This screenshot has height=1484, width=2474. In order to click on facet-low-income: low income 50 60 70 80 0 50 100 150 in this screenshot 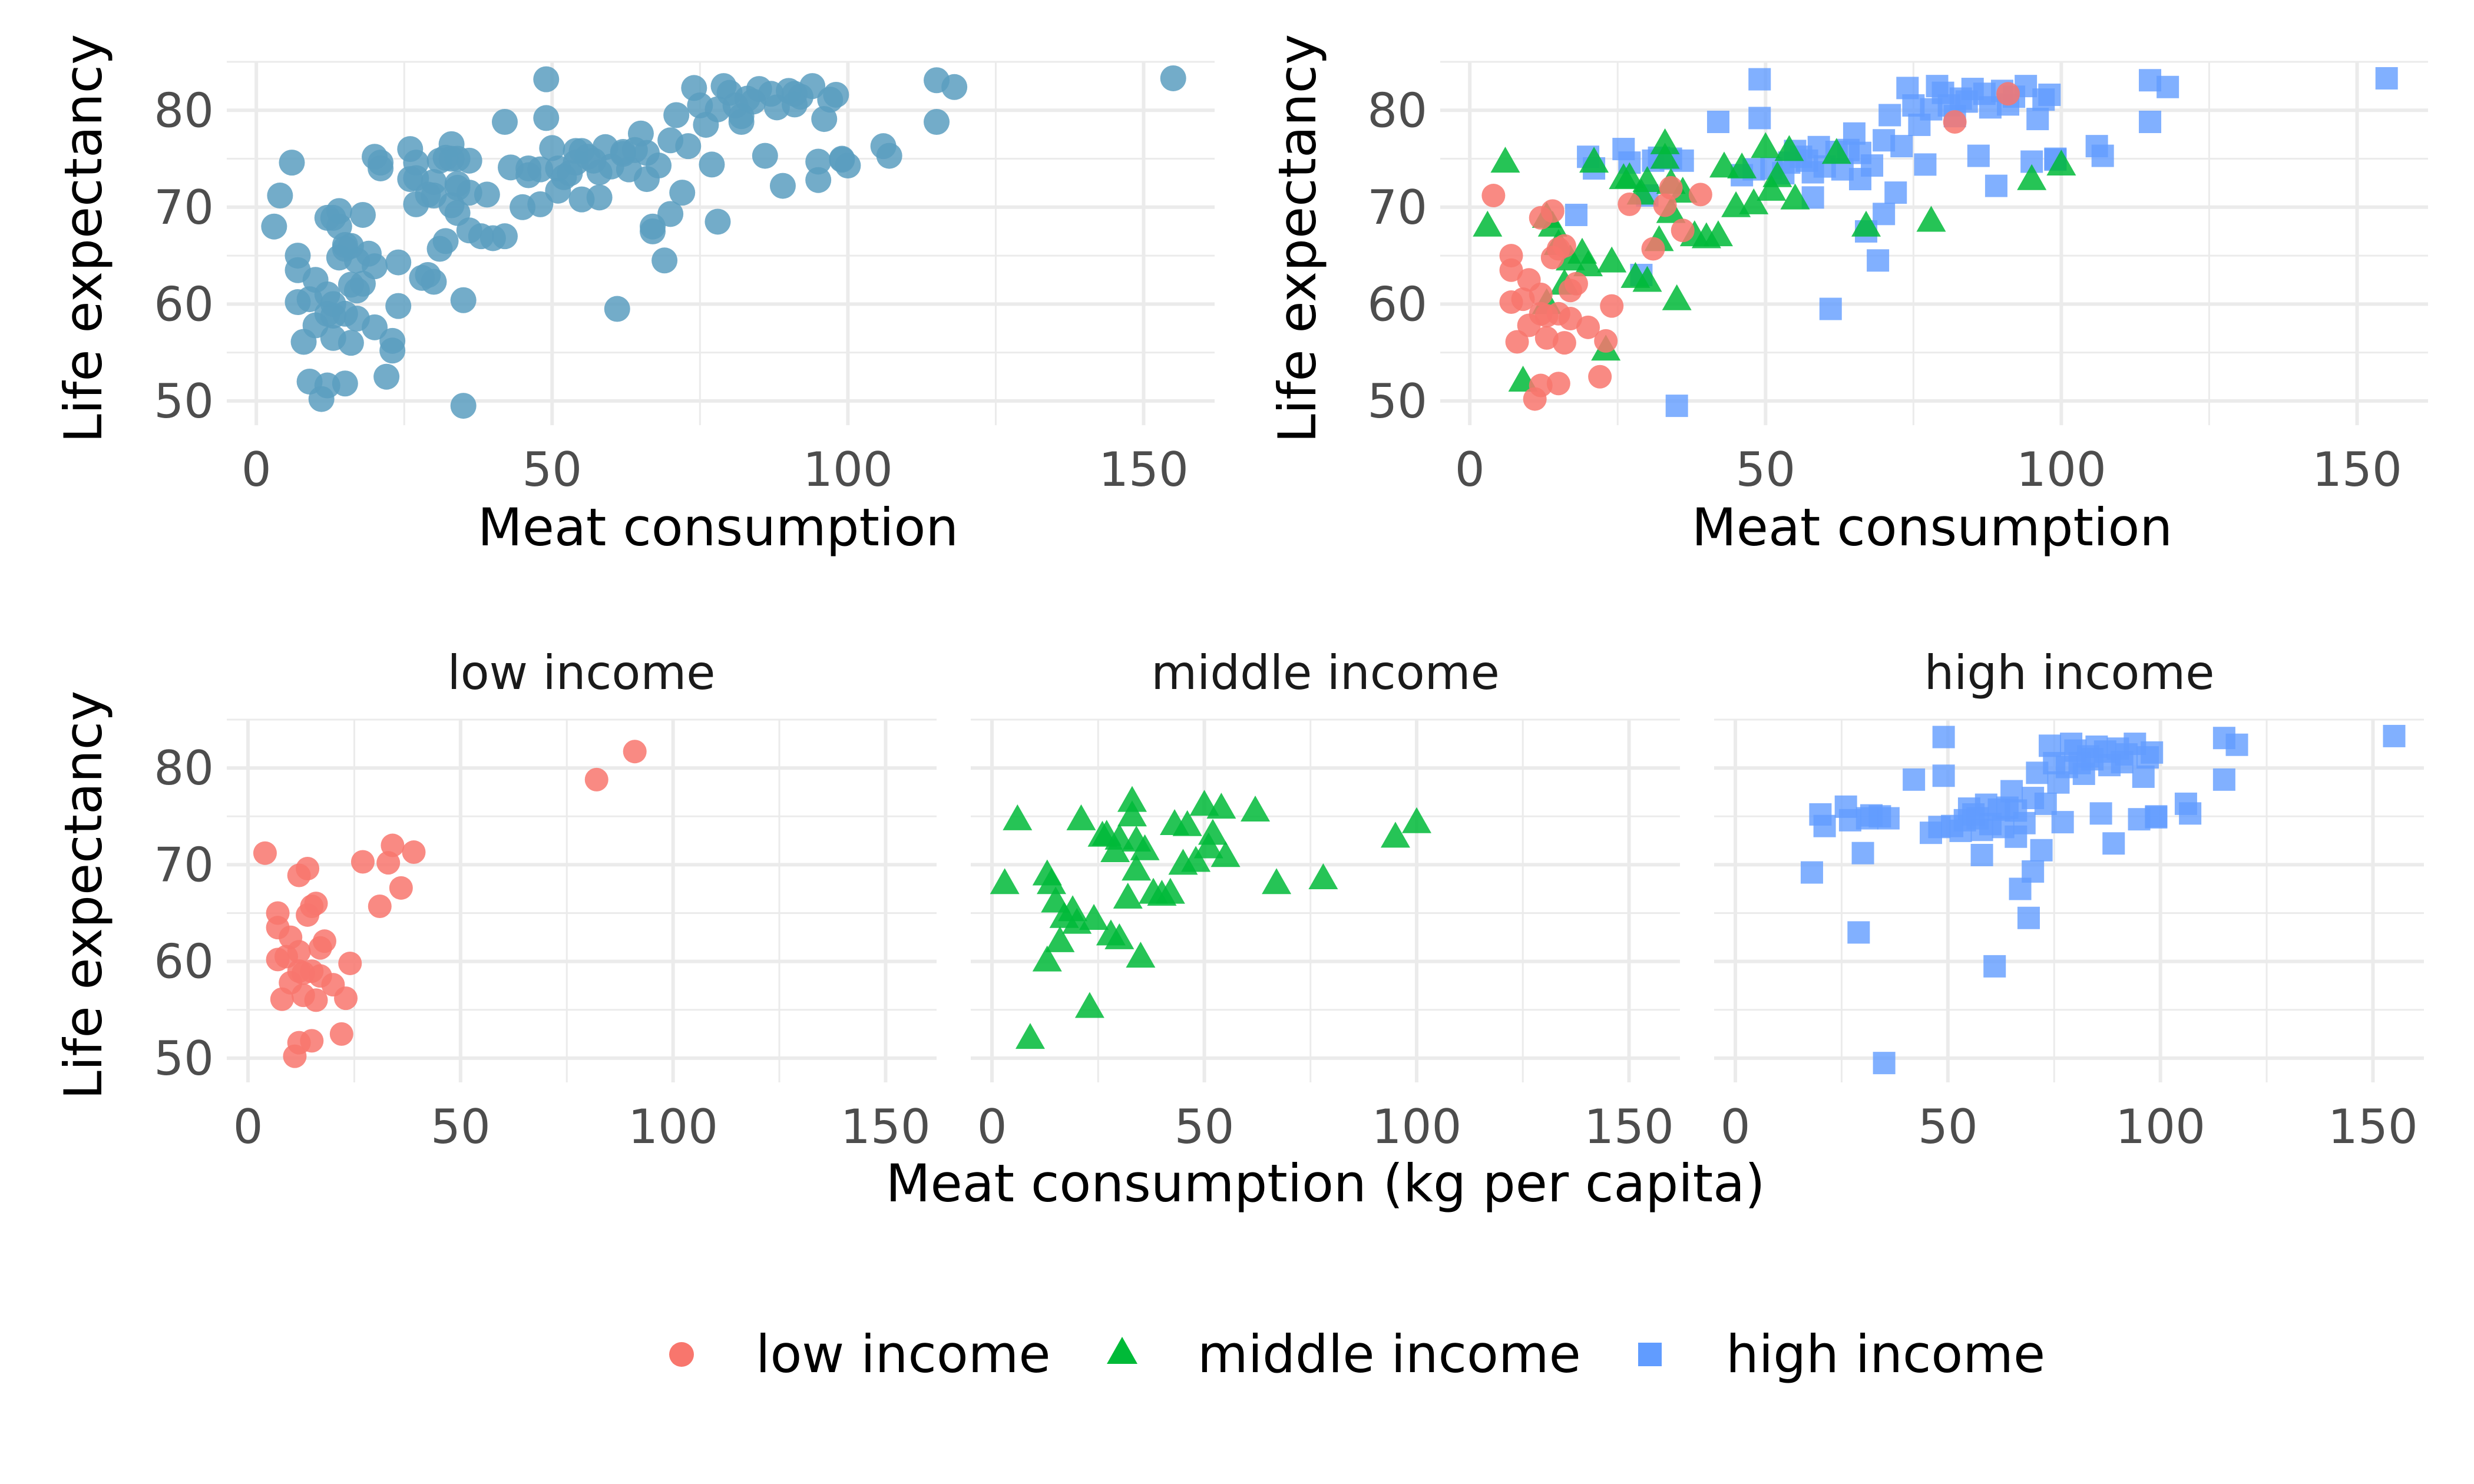, I will do `click(545, 900)`.